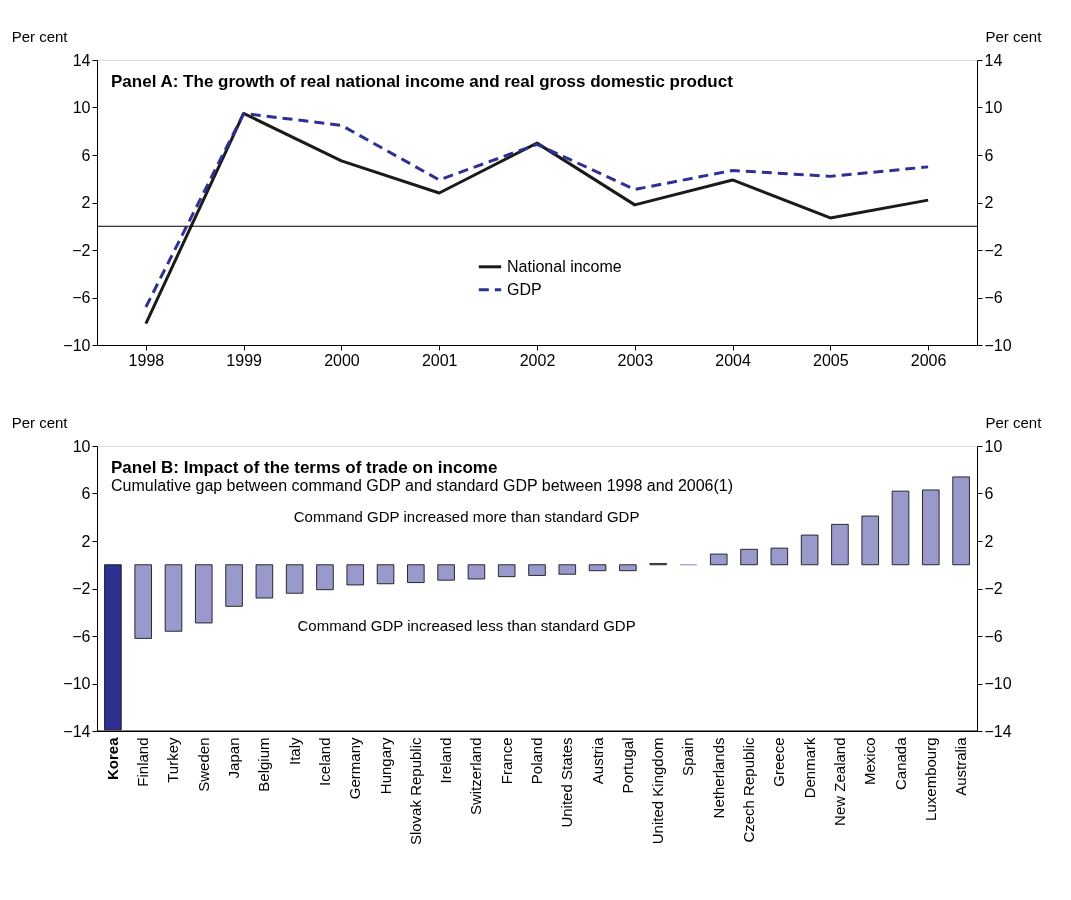 This screenshot has height=900, width=1071. What do you see at coordinates (112, 758) in the screenshot?
I see `x-tick-label: Korea` at bounding box center [112, 758].